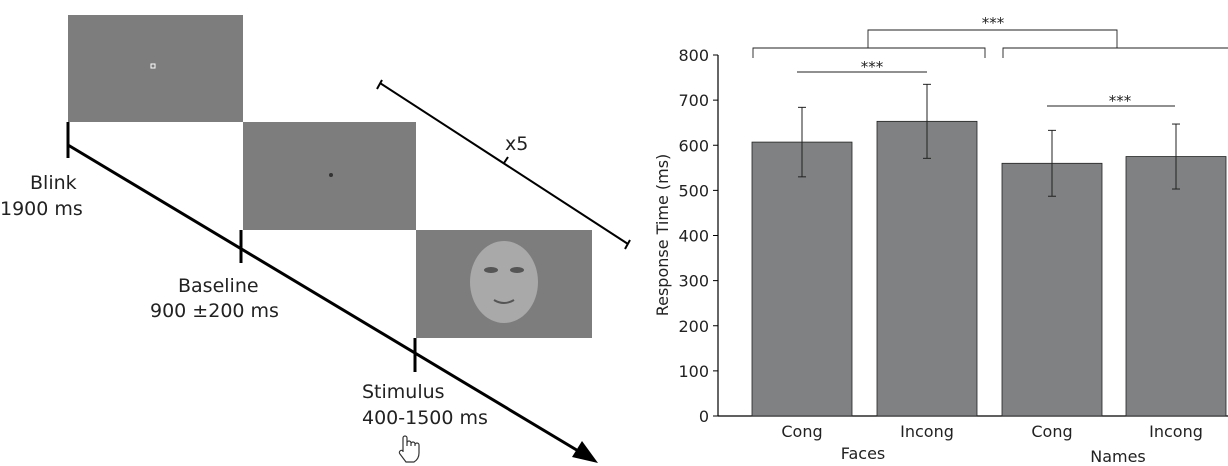  What do you see at coordinates (504, 301) in the screenshot?
I see `face-mouth` at bounding box center [504, 301].